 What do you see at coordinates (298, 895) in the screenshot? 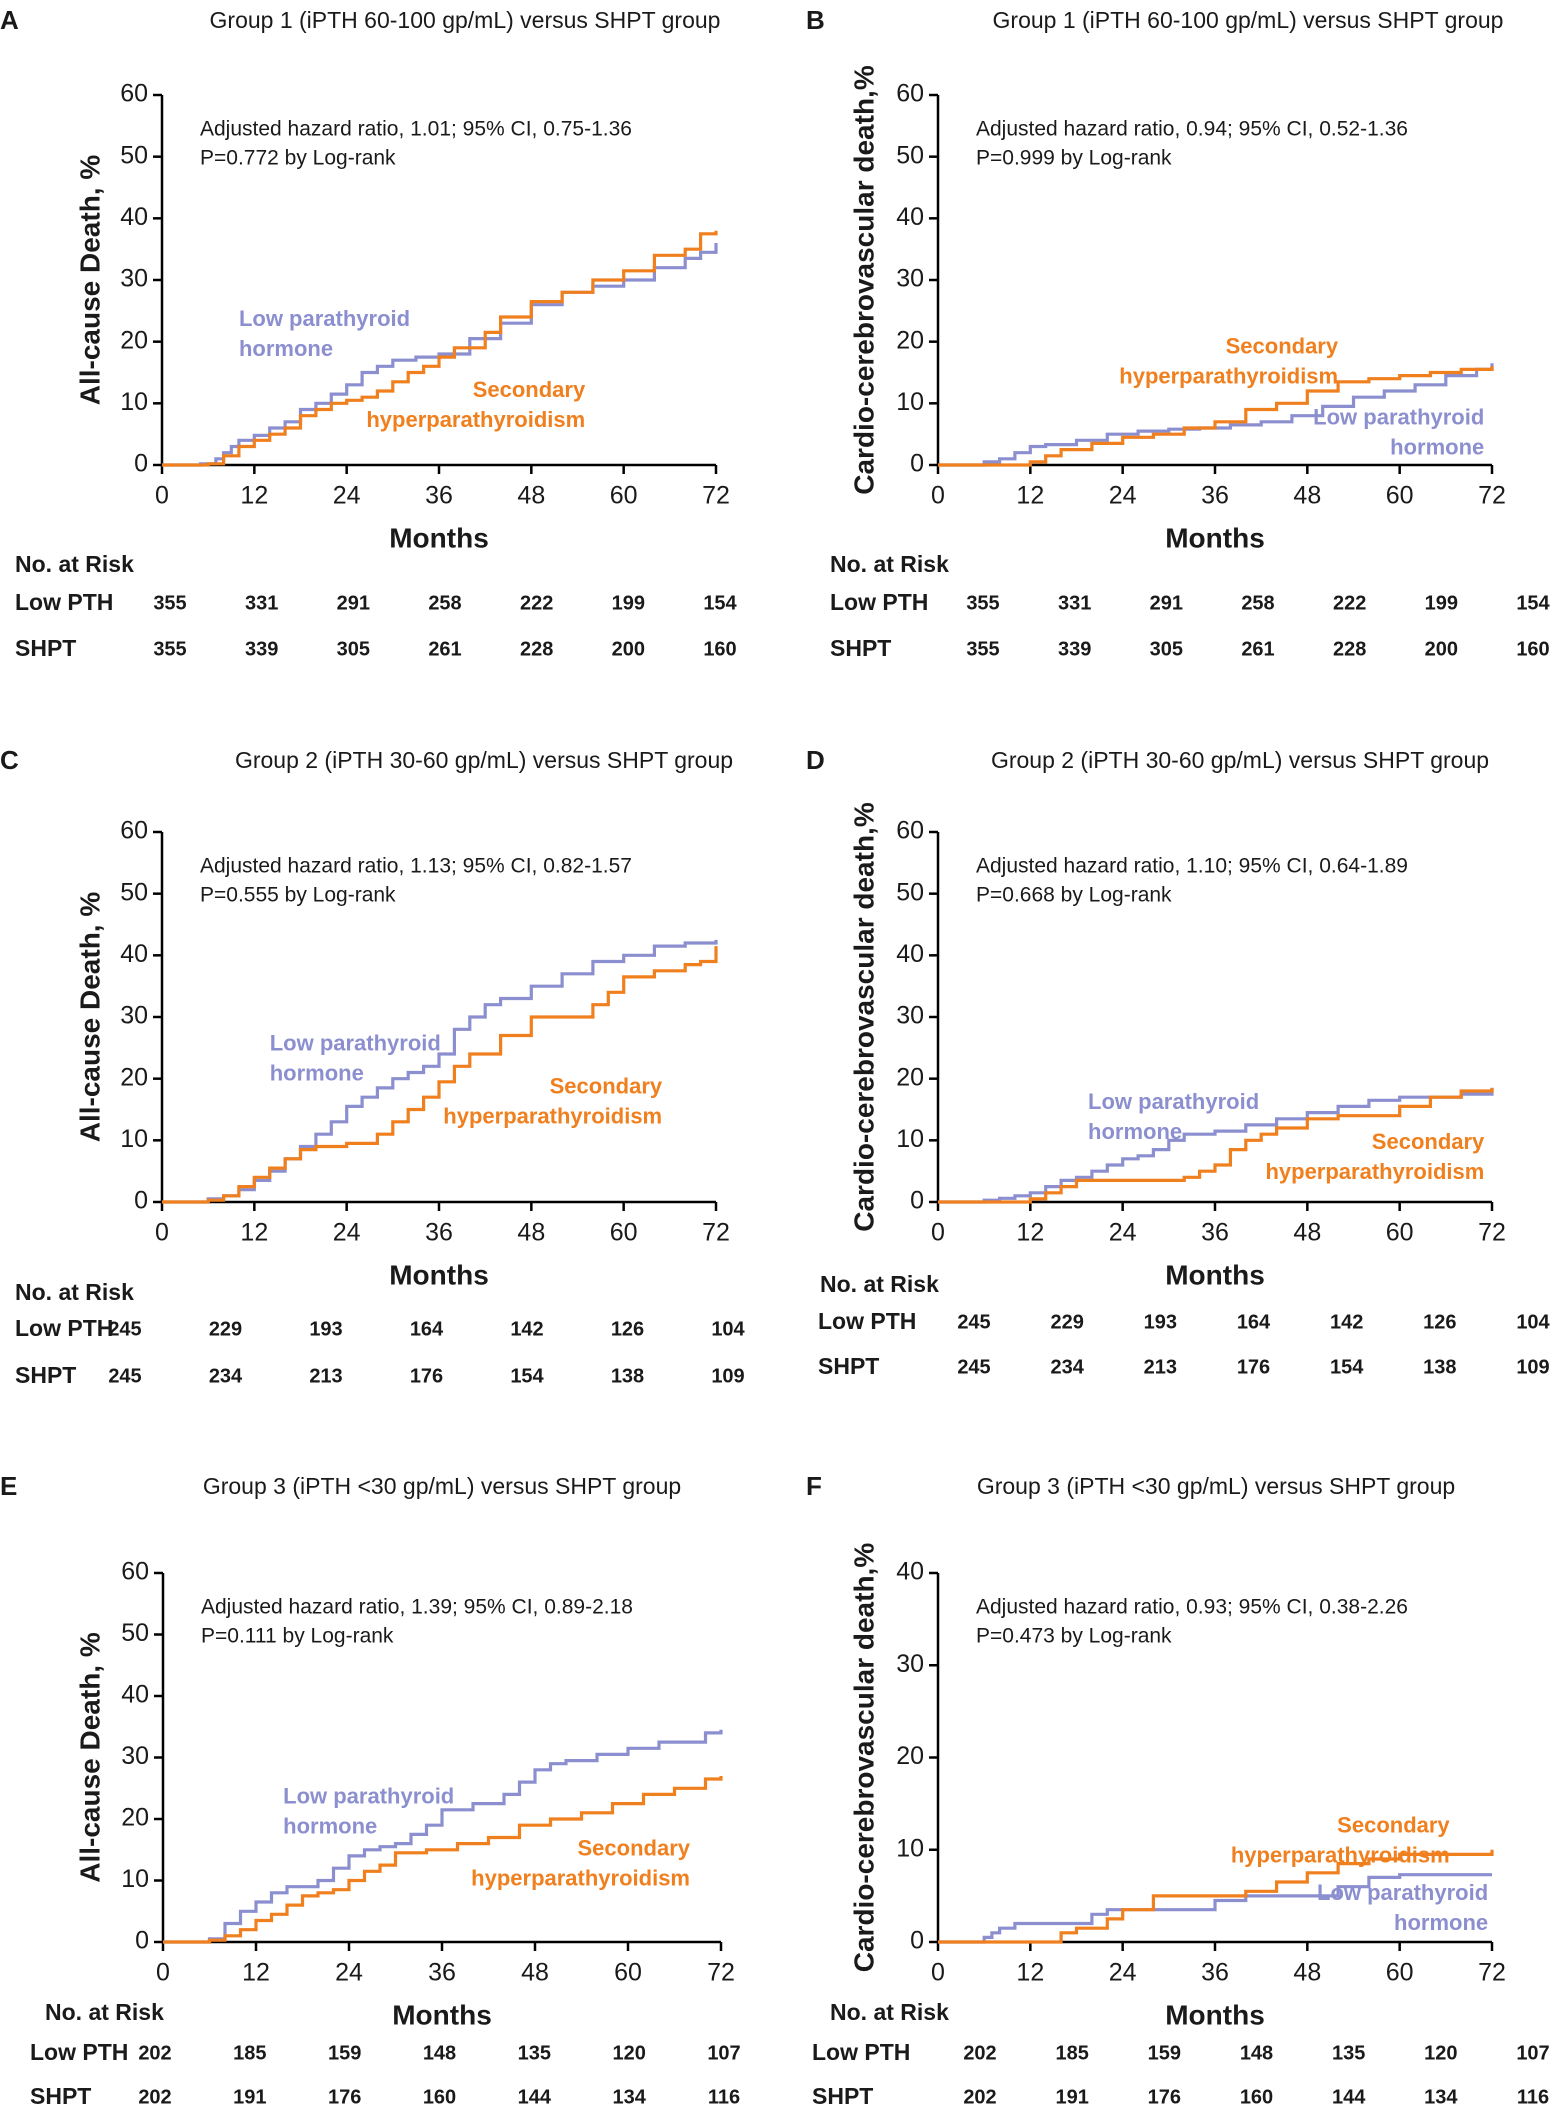
I see `p-value-annotation: P=0.555 by Log-rank` at bounding box center [298, 895].